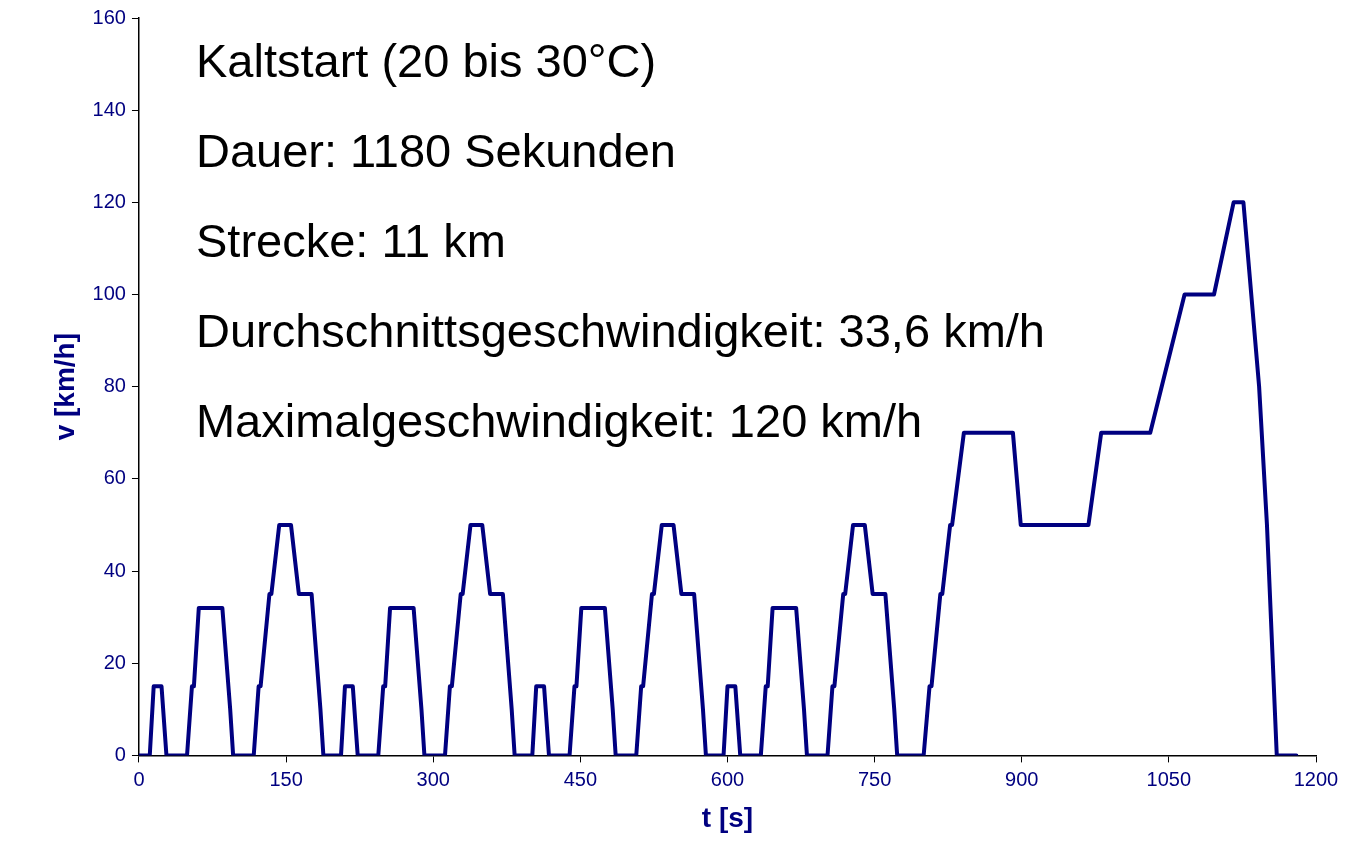 The width and height of the screenshot is (1346, 845). What do you see at coordinates (559, 420) in the screenshot?
I see `annotation: Maximalgeschwindigkeit: 120 km/h` at bounding box center [559, 420].